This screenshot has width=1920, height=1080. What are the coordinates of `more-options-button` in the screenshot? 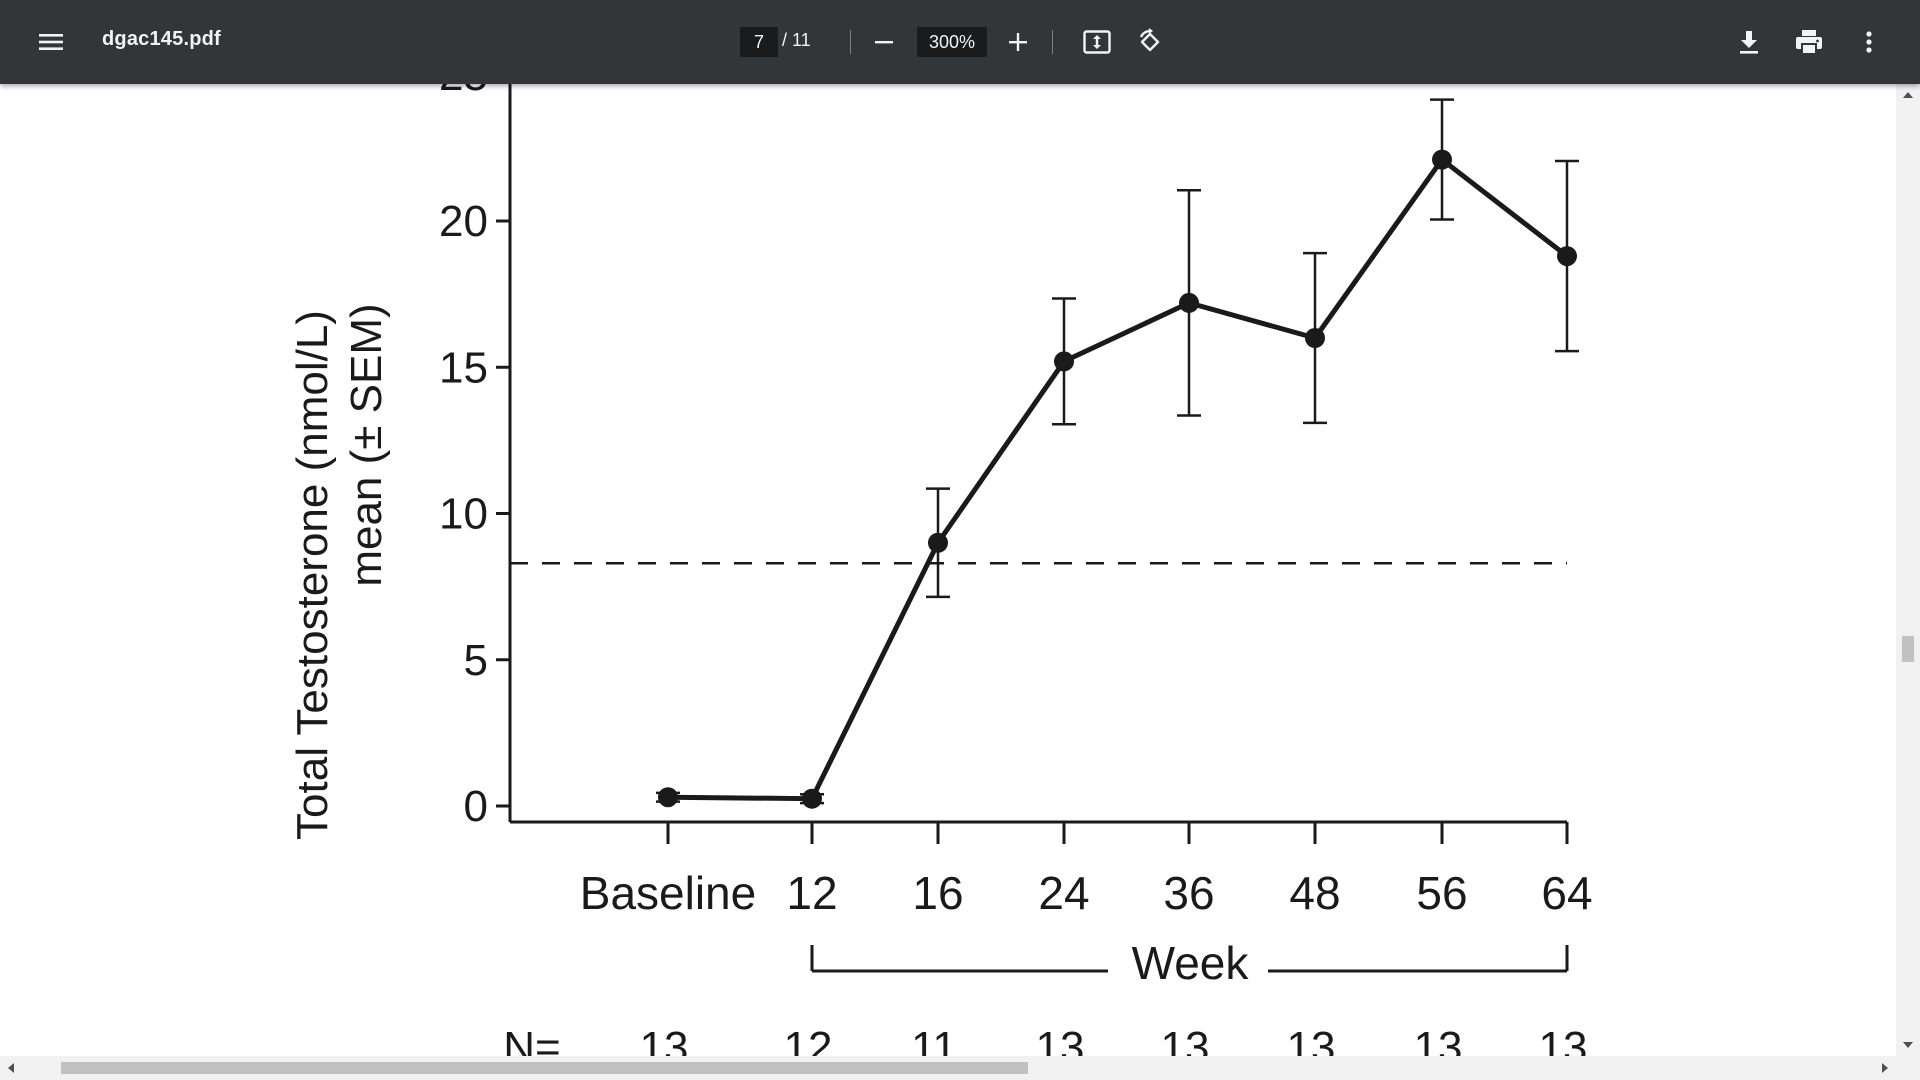 It's located at (1869, 42).